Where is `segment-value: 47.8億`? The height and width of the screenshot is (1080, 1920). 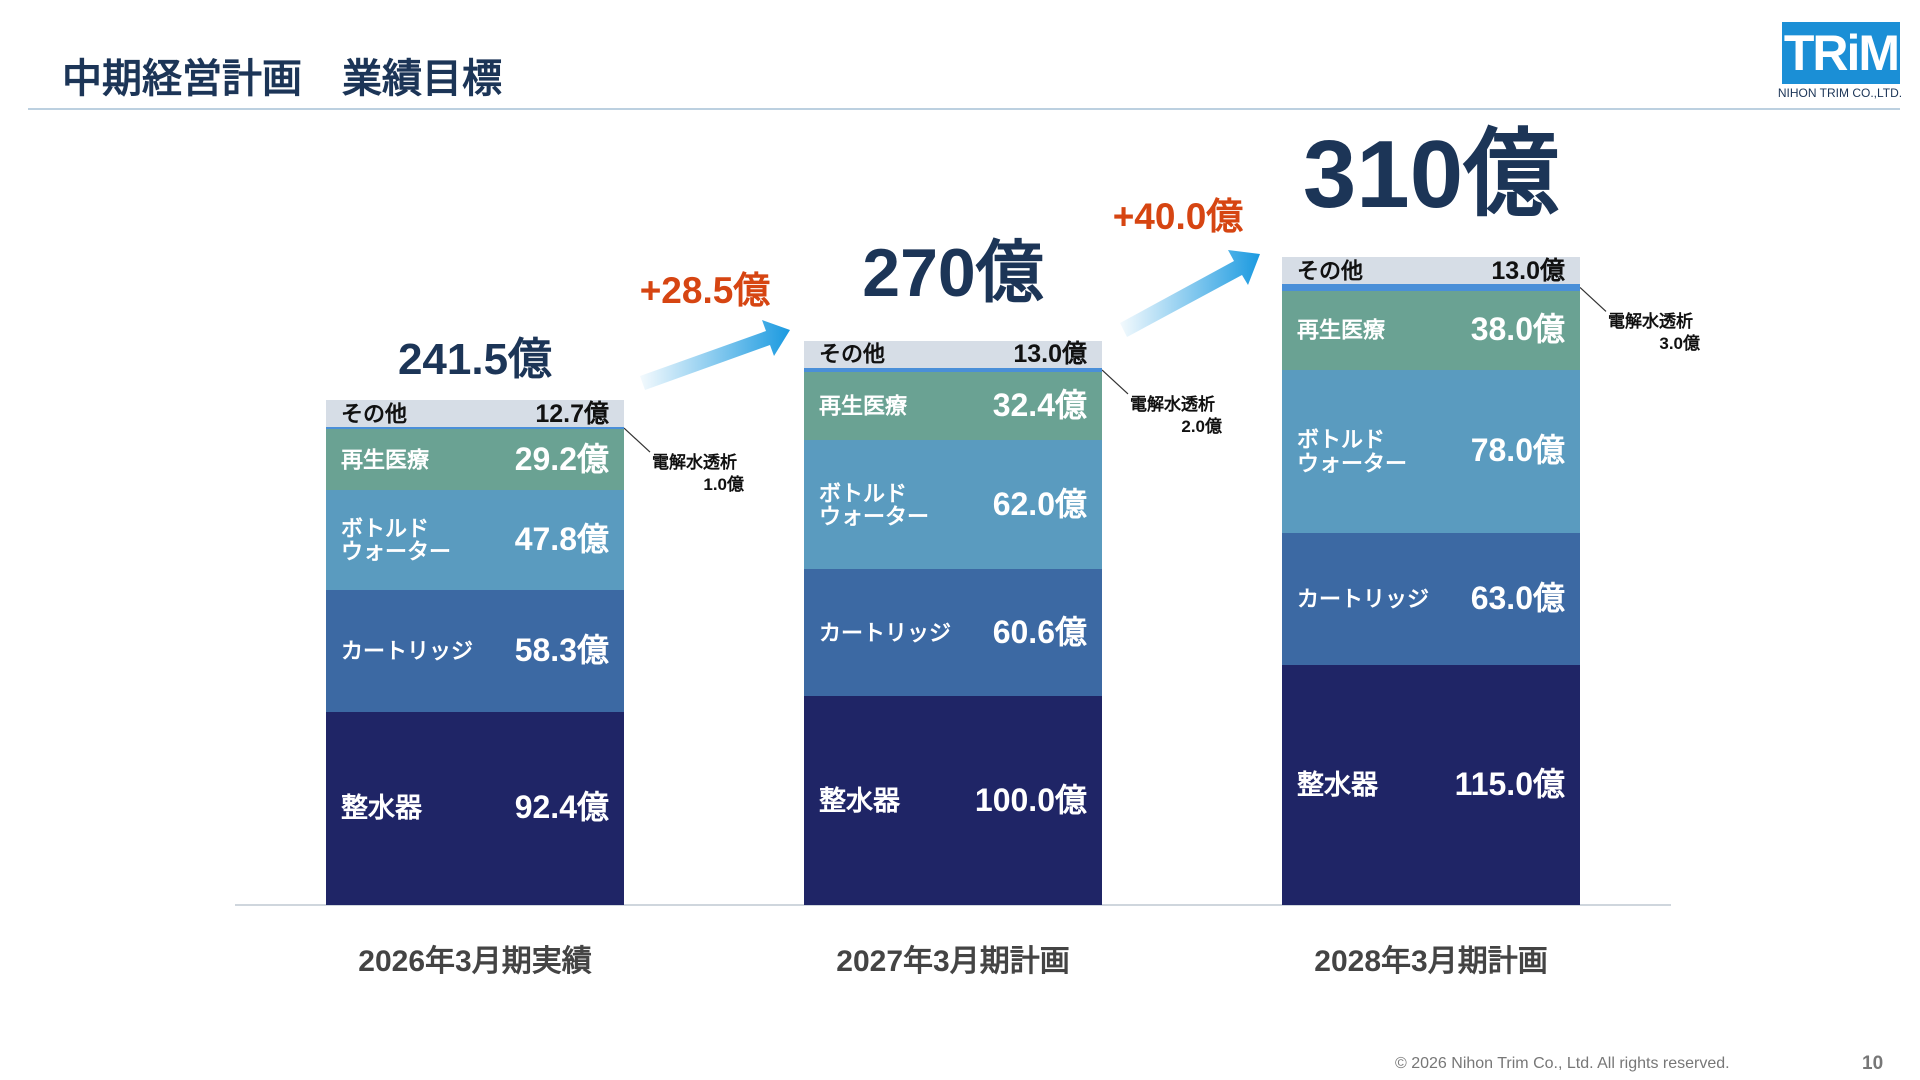
segment-value: 47.8億 is located at coordinates (561, 539).